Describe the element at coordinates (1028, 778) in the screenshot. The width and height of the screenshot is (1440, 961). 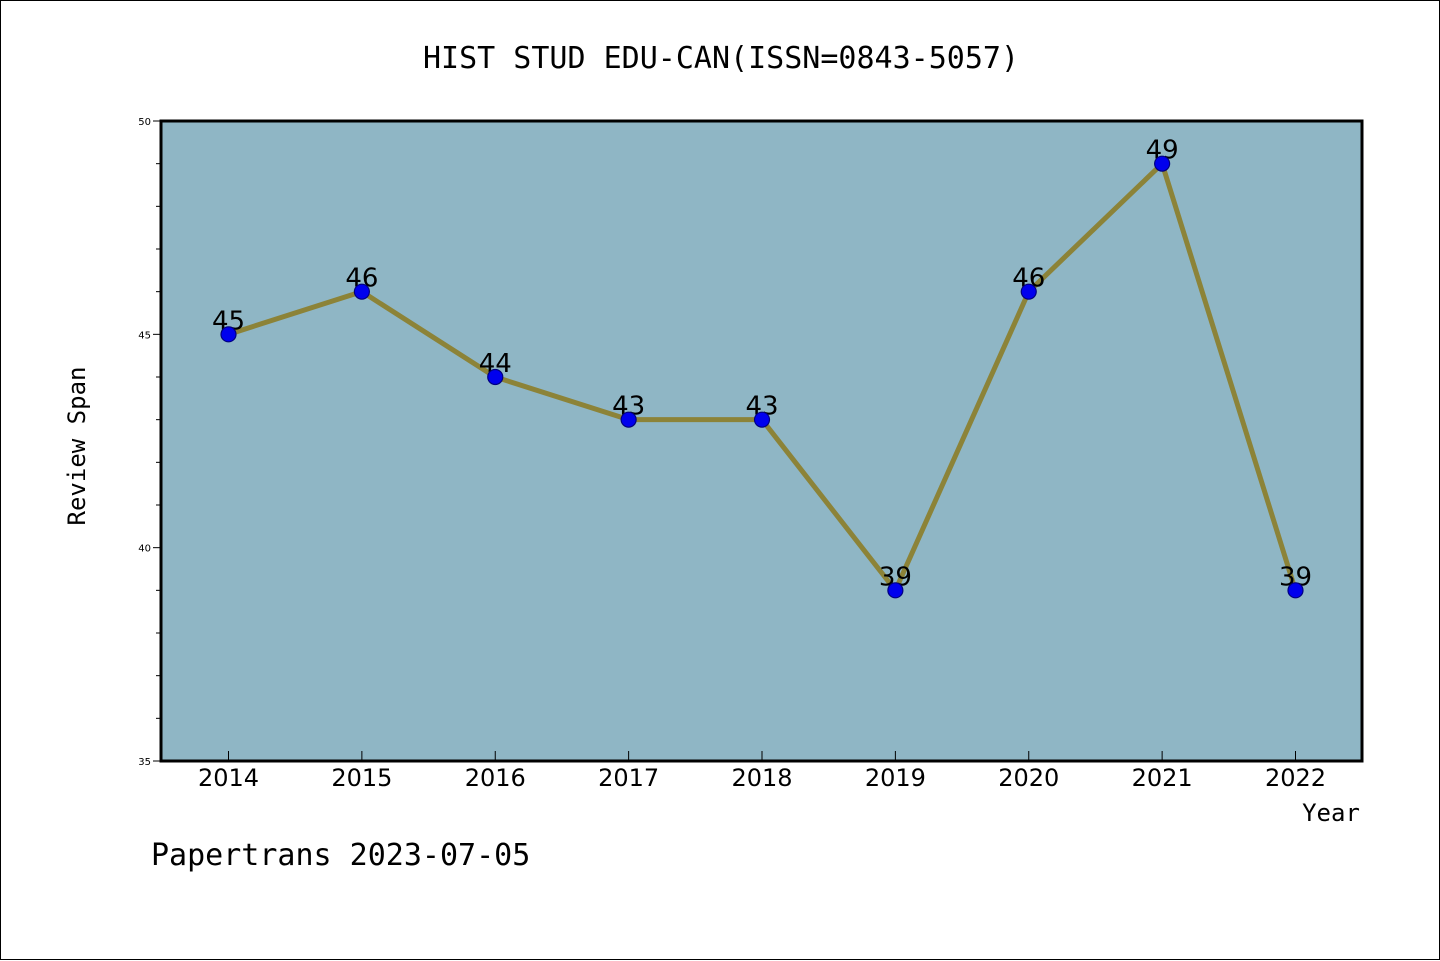
I see `x-tick-label: 2020` at that location.